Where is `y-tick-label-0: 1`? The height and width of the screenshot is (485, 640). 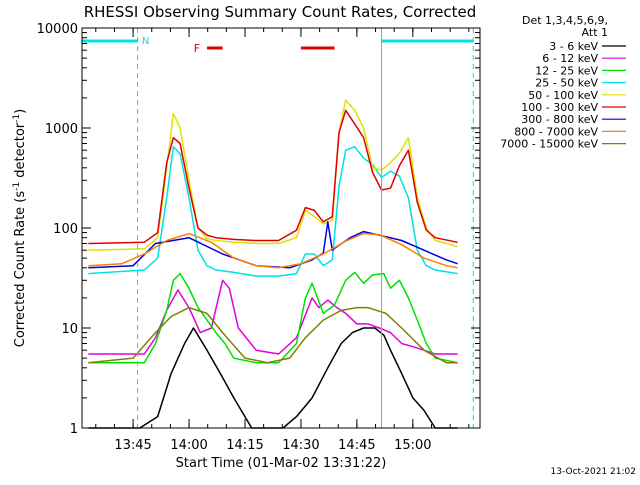 y-tick-label-0: 1 is located at coordinates (74, 429).